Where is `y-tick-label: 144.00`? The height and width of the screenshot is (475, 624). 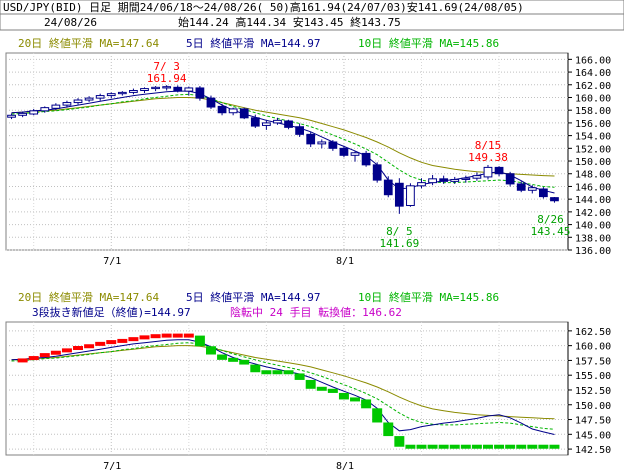
y-tick-label: 144.00 is located at coordinates (593, 200).